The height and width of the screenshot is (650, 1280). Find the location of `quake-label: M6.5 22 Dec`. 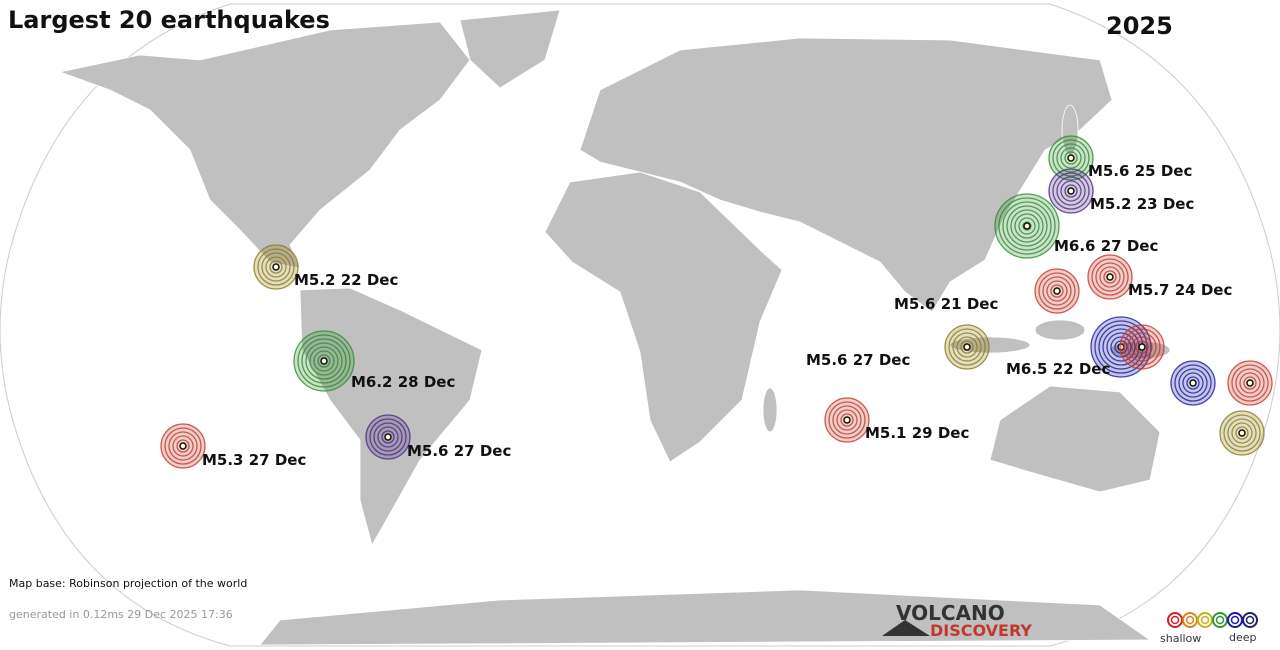

quake-label: M6.5 22 Dec is located at coordinates (1058, 369).